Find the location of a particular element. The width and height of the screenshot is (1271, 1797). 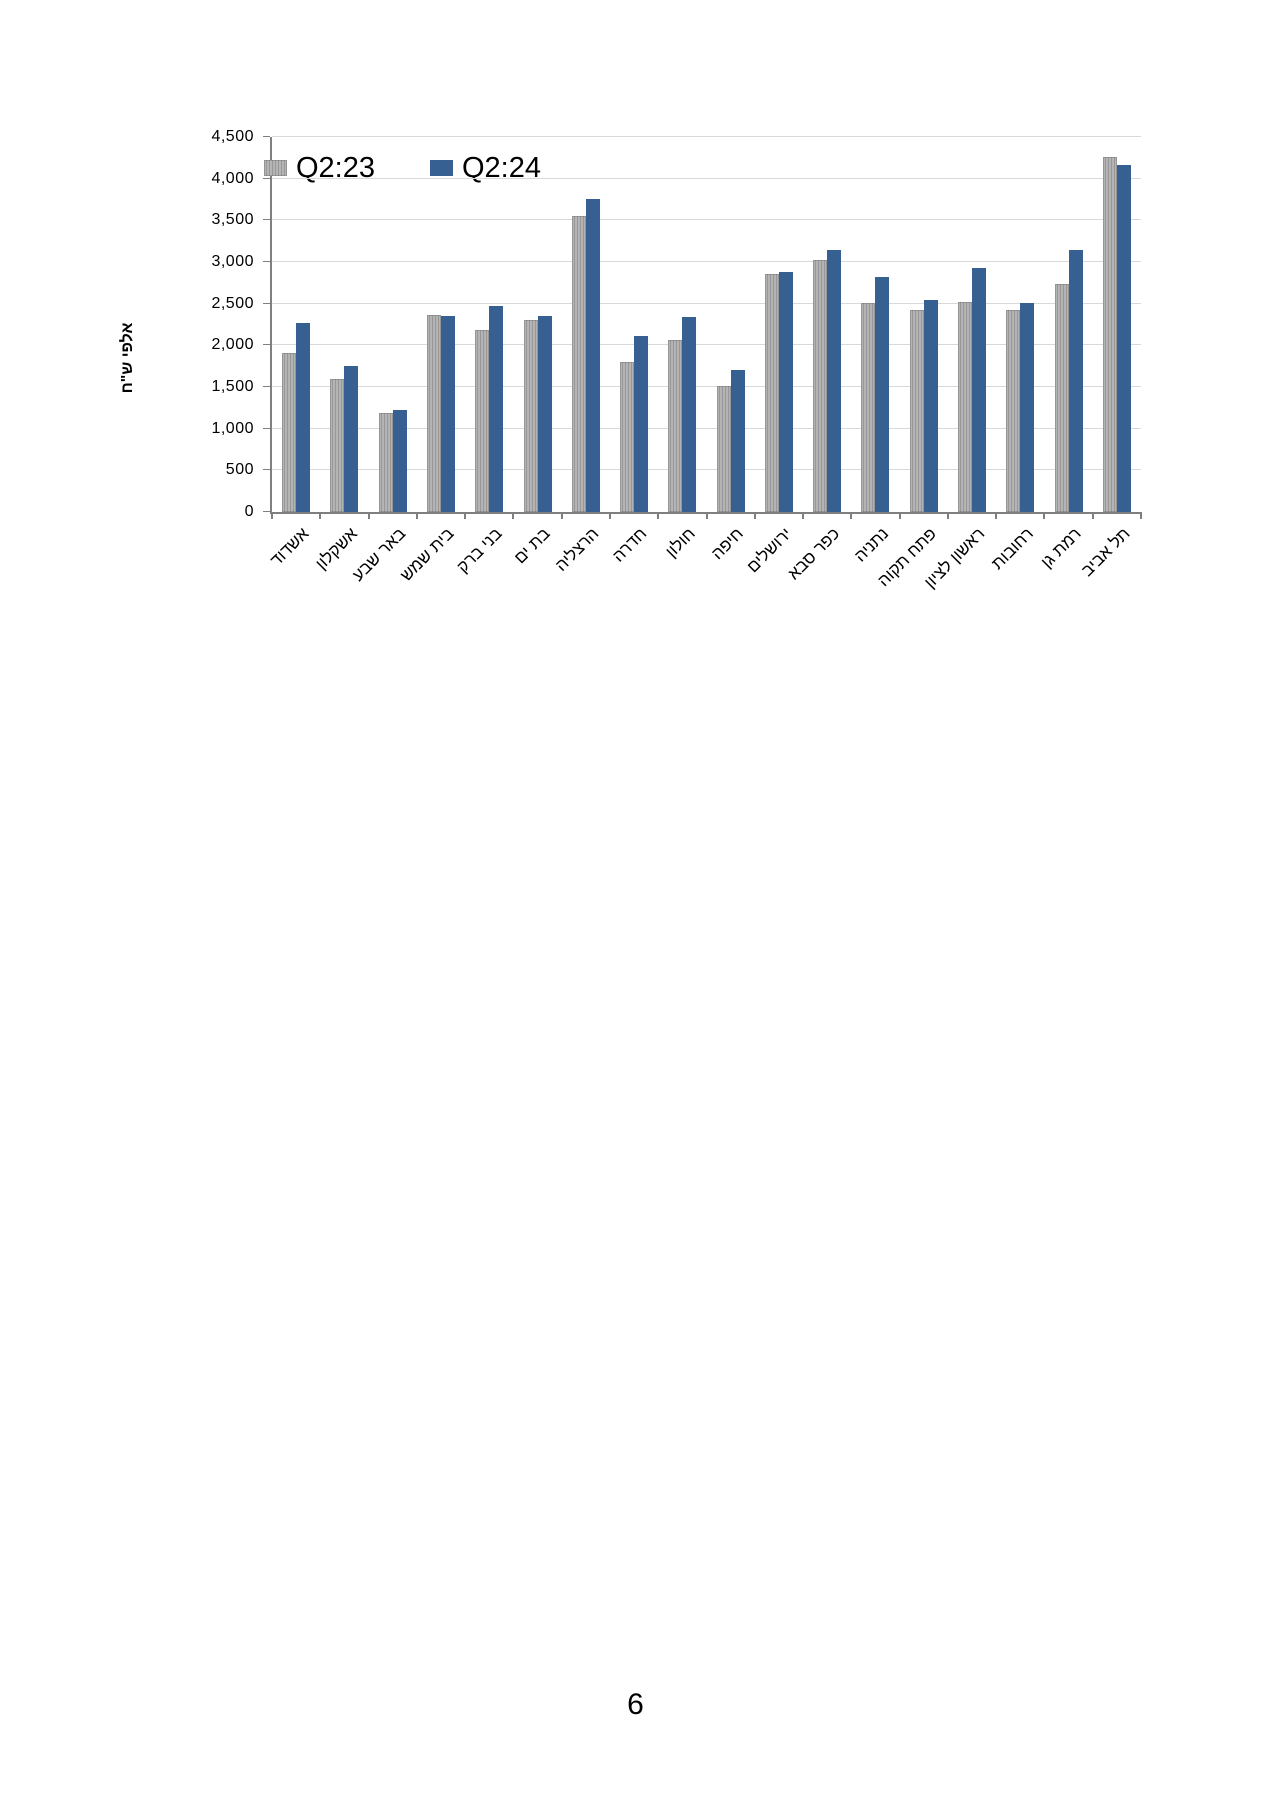

bar-q2-23-c13 is located at coordinates (916, 411).